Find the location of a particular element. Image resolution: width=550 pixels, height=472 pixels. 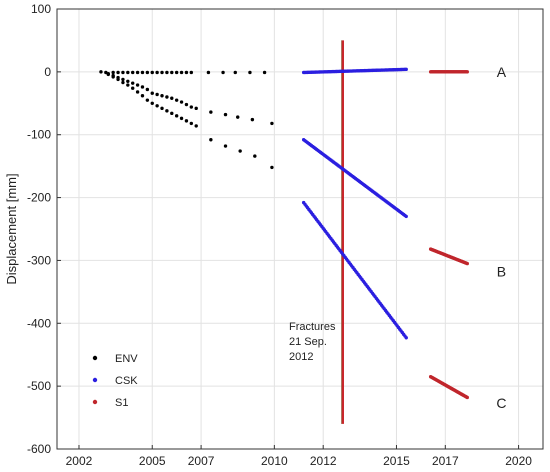

x-tick-label: 2015 is located at coordinates (396, 461).